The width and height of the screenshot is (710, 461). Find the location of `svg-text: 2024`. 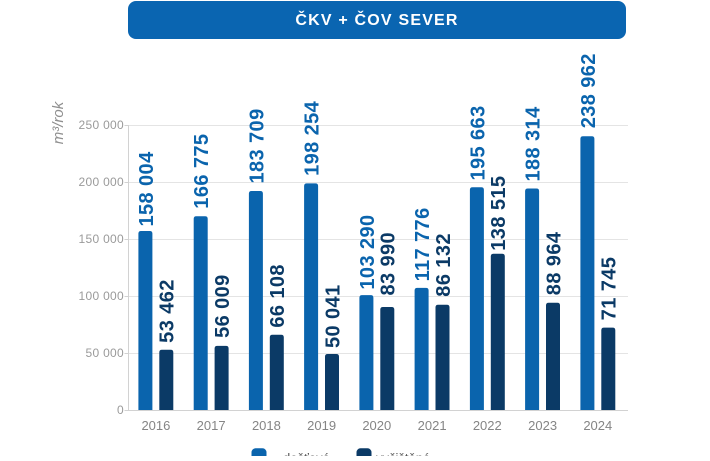

svg-text: 2024 is located at coordinates (597, 425).